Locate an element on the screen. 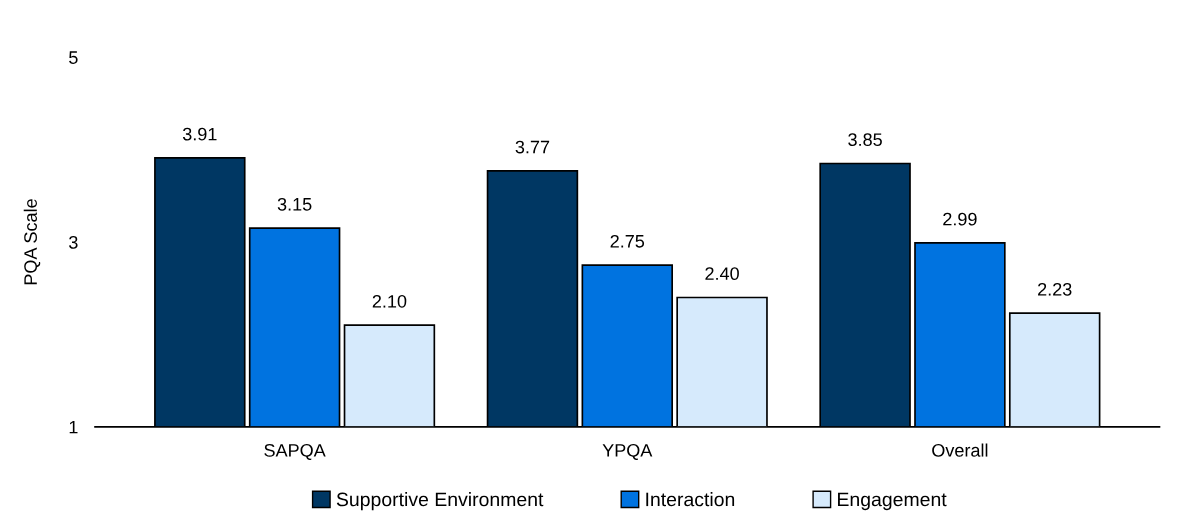 The image size is (1188, 525). data-label: 2.40 is located at coordinates (722, 274).